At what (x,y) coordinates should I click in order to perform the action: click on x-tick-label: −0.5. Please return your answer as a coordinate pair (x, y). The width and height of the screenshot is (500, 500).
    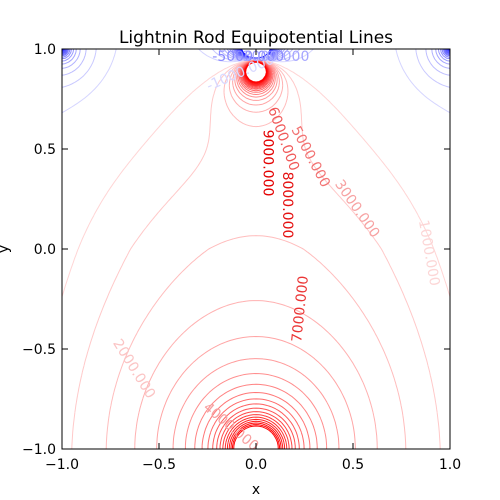
    Looking at the image, I should click on (159, 465).